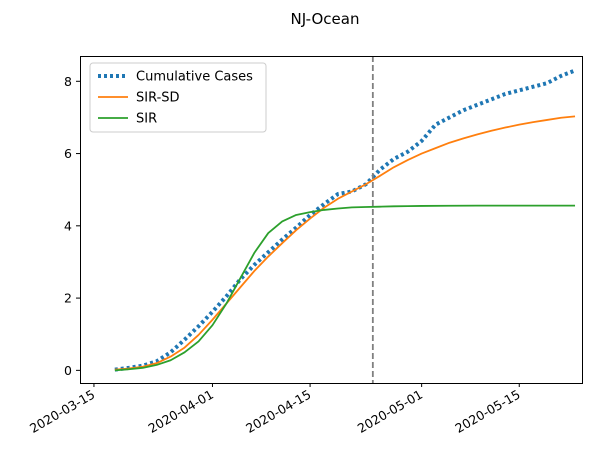 The height and width of the screenshot is (456, 590). I want to click on legend-label-1: Cumulative Cases, so click(194, 77).